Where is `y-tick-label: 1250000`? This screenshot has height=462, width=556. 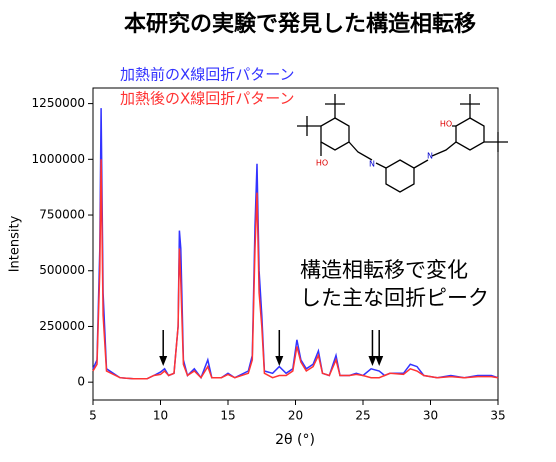 y-tick-label: 1250000 is located at coordinates (58, 103).